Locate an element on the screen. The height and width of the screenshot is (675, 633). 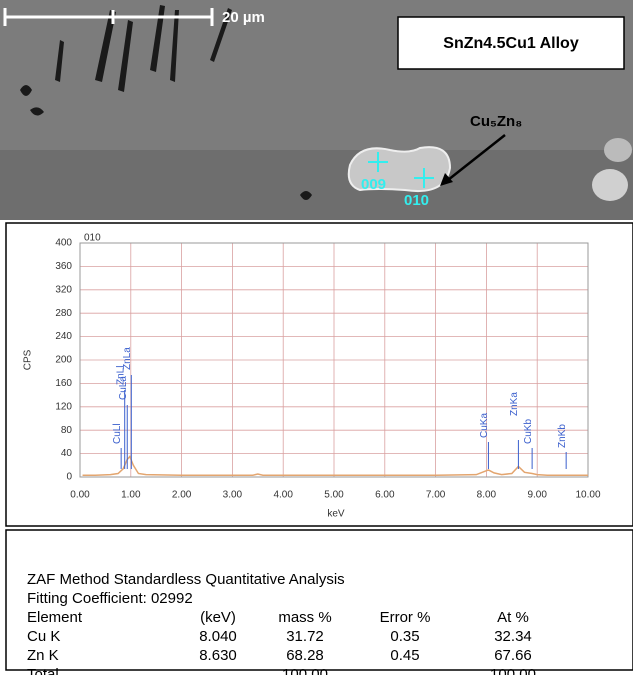
x-tick-label: 8.00 is located at coordinates (487, 495).